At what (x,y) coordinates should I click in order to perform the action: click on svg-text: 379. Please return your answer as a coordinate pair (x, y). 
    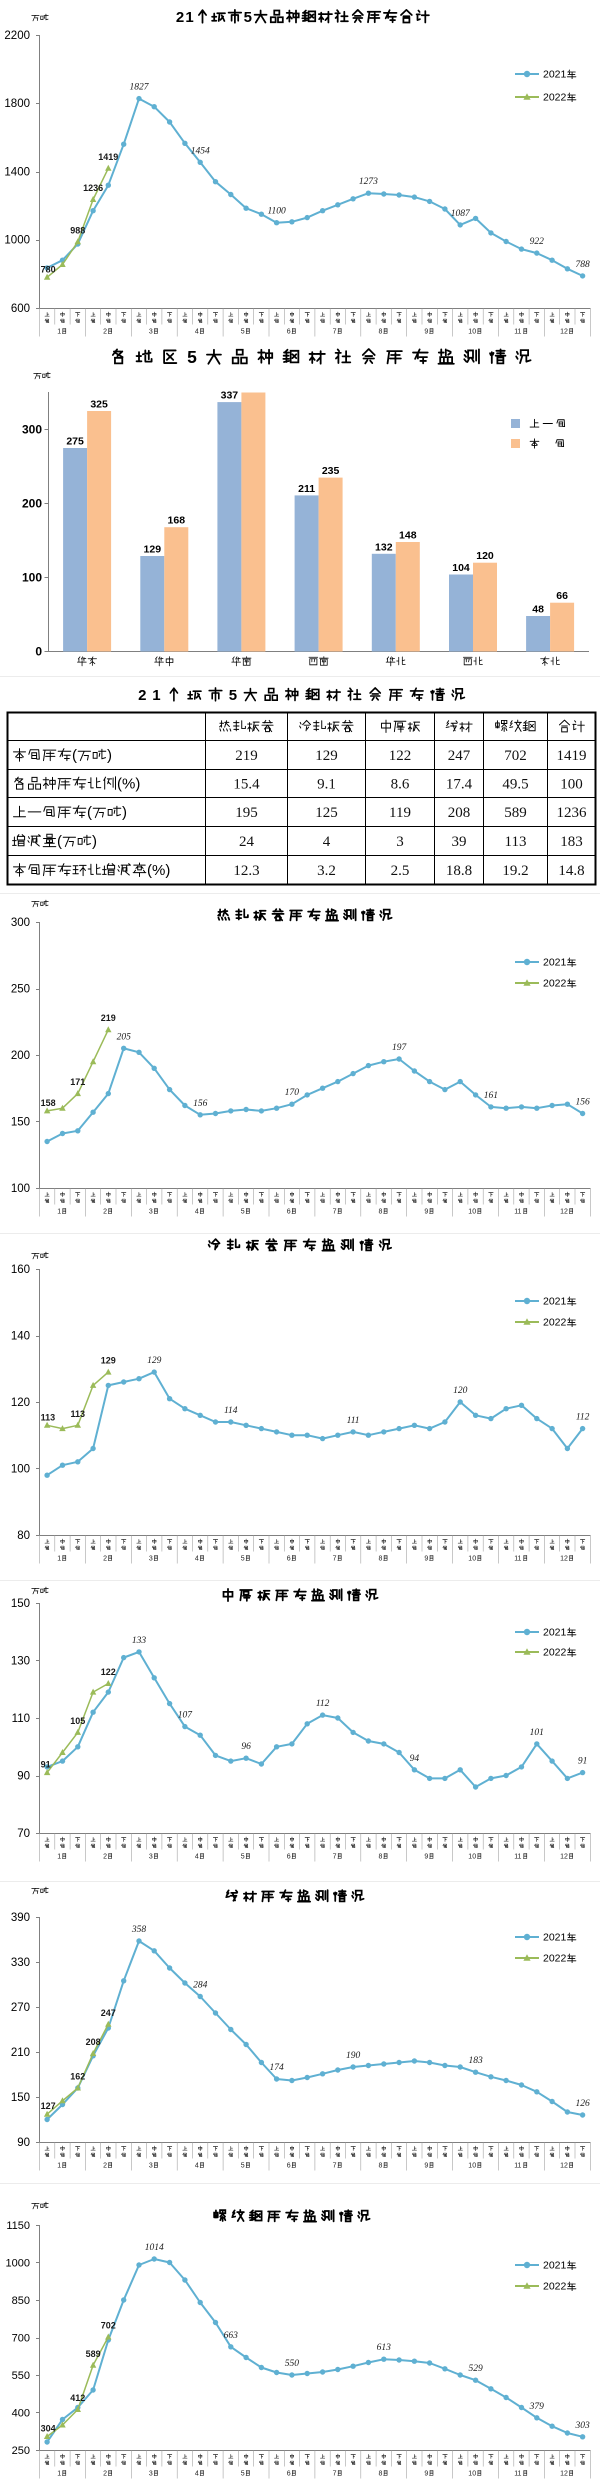
    Looking at the image, I should click on (537, 2407).